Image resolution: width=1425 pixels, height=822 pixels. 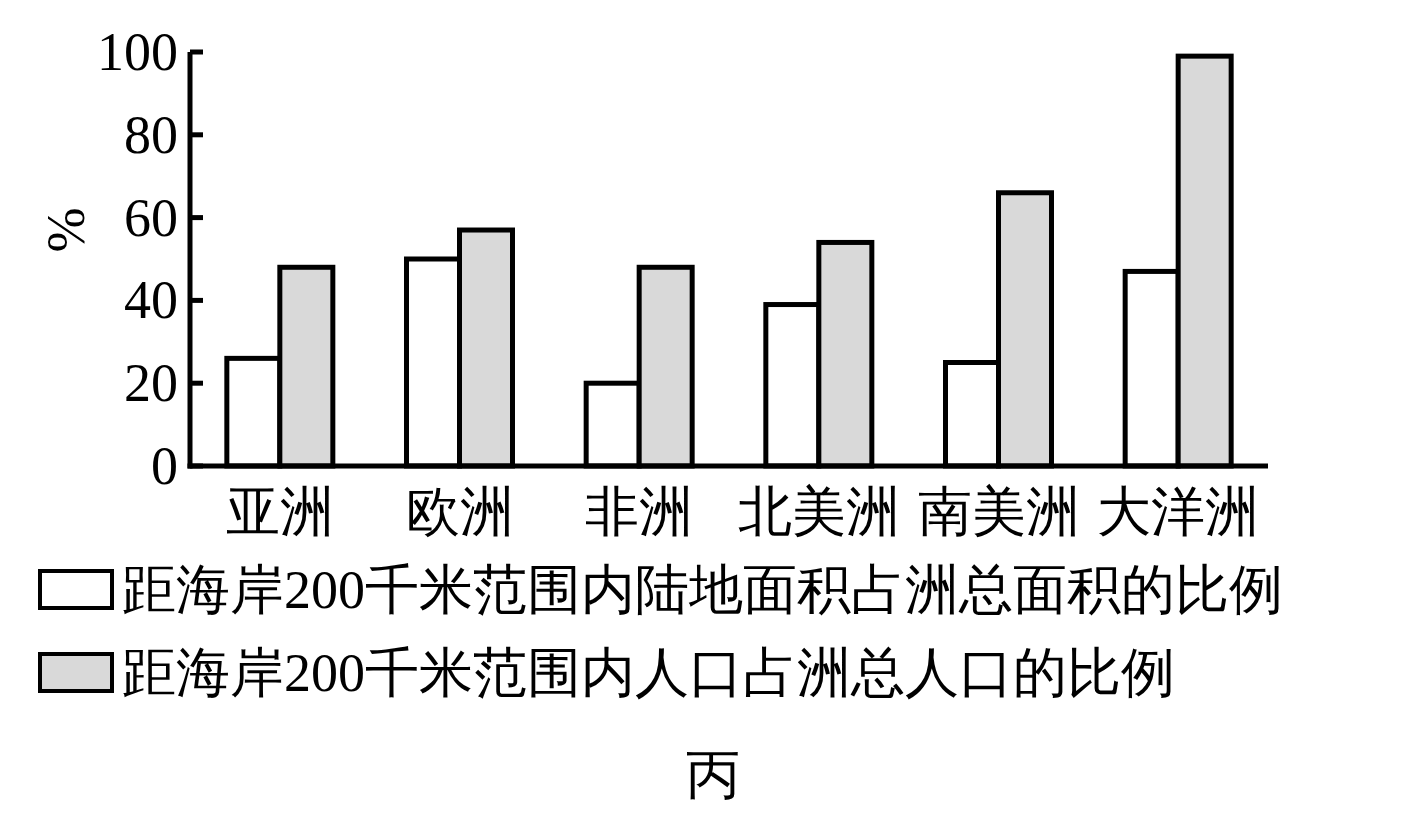 I want to click on x-tick-label: 亚洲, so click(x=279, y=512).